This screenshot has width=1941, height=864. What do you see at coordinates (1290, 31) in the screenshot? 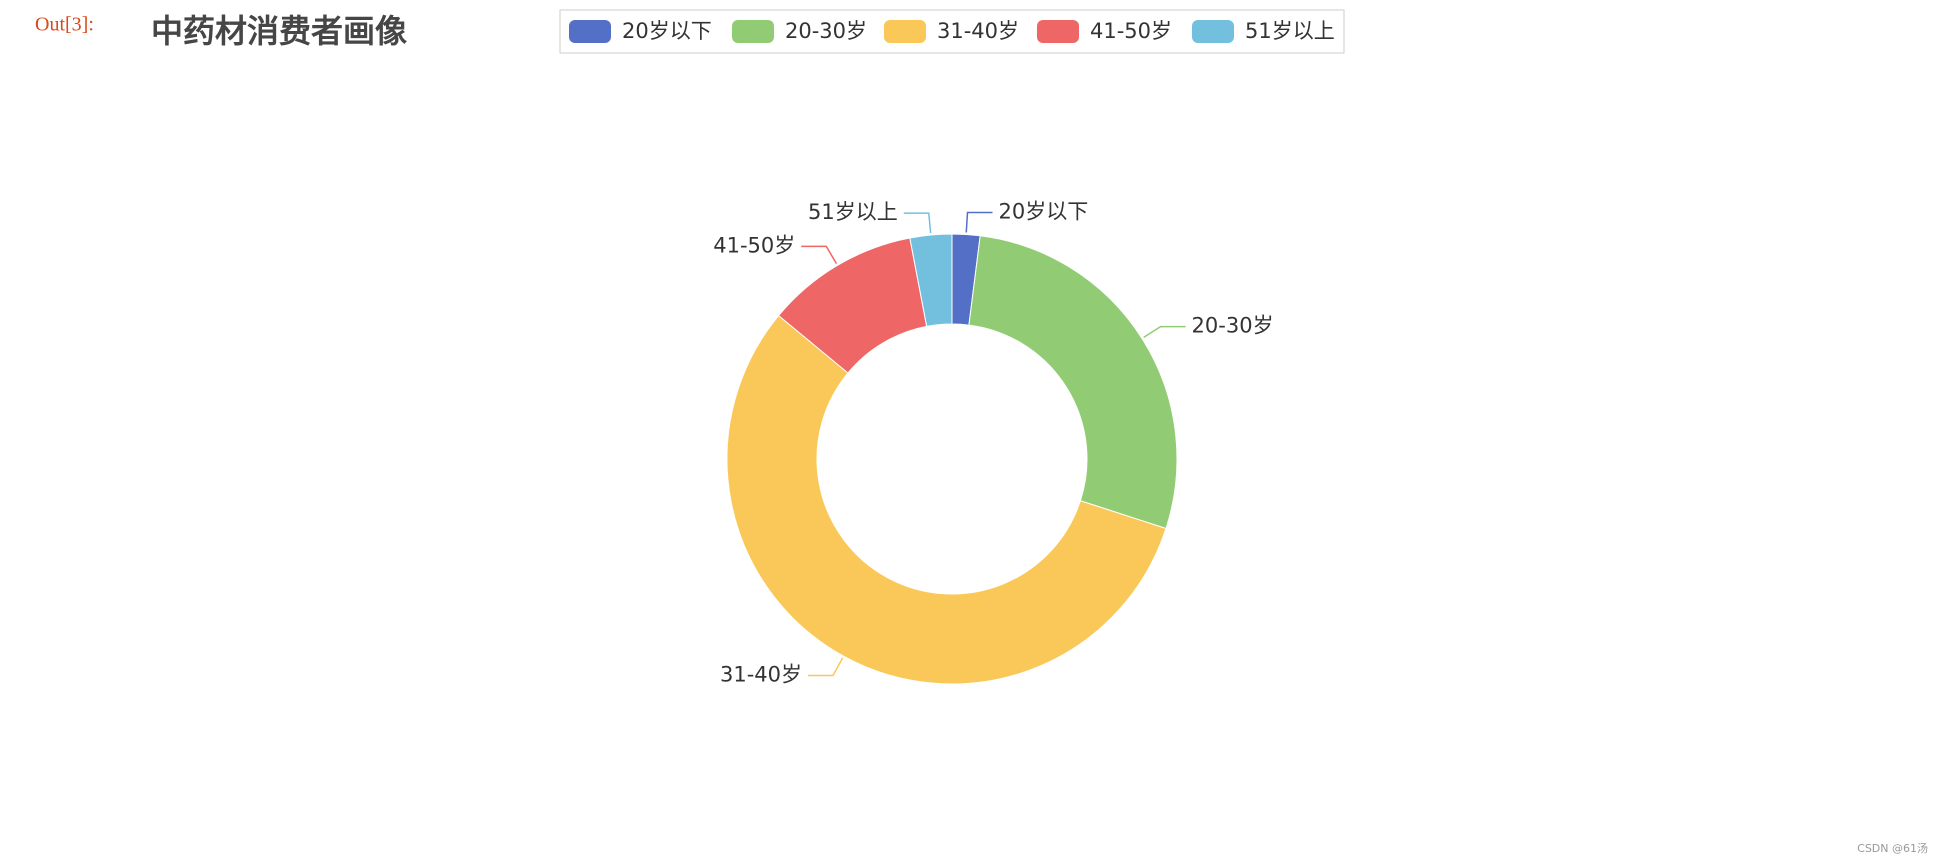
I see `legend-label: 51岁以上` at bounding box center [1290, 31].